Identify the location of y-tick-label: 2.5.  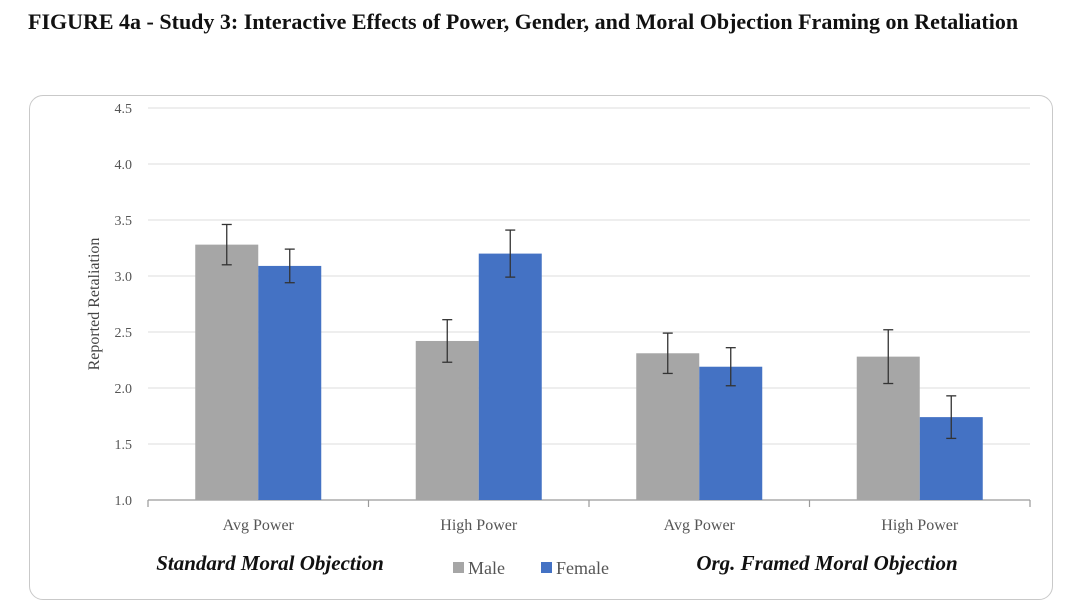
(124, 333).